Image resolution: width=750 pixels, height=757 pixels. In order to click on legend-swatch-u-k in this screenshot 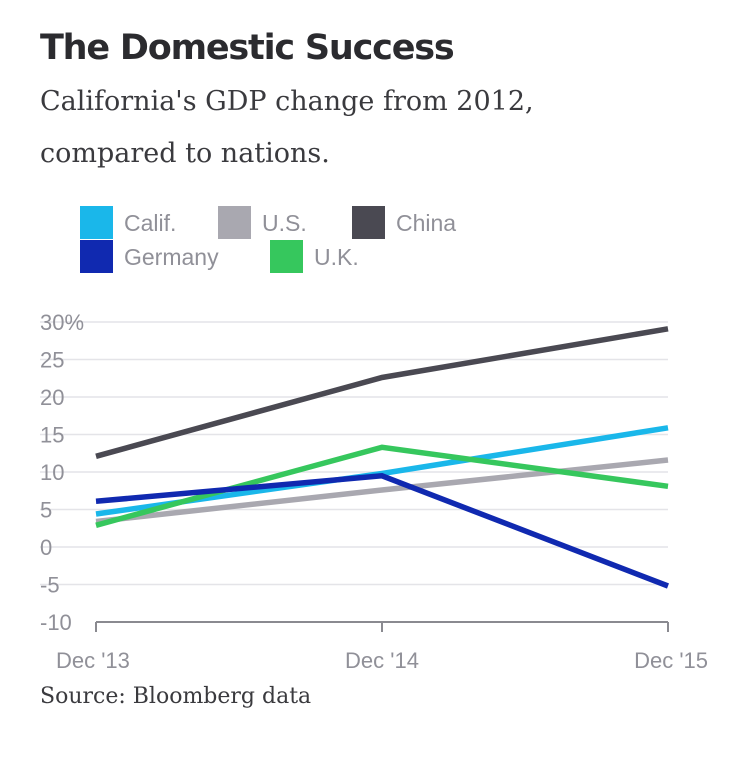, I will do `click(286, 256)`.